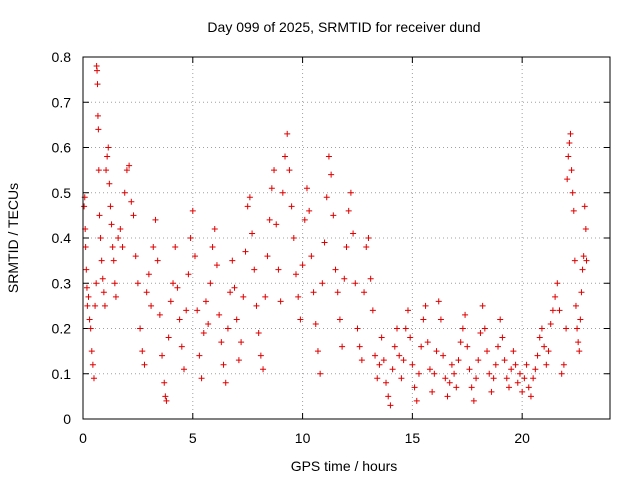 The image size is (640, 480). I want to click on x-tick-label: 15, so click(413, 438).